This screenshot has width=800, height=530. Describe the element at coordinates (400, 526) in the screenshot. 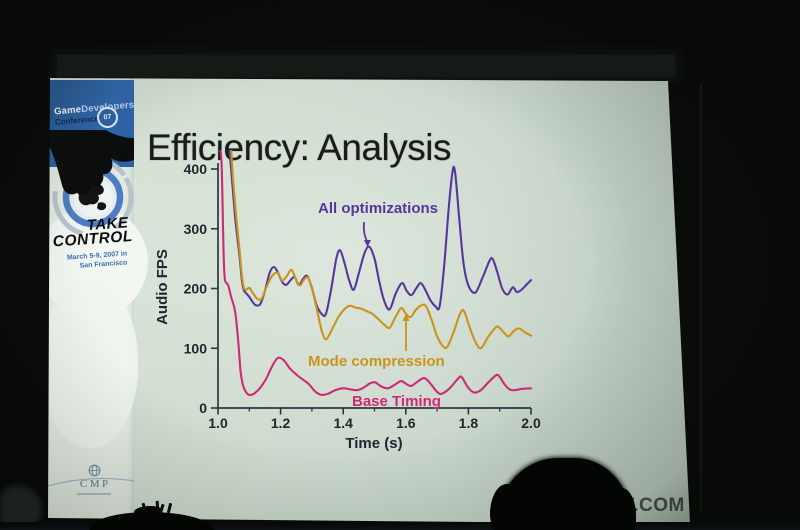

I see `photo-bottom-edge` at that location.